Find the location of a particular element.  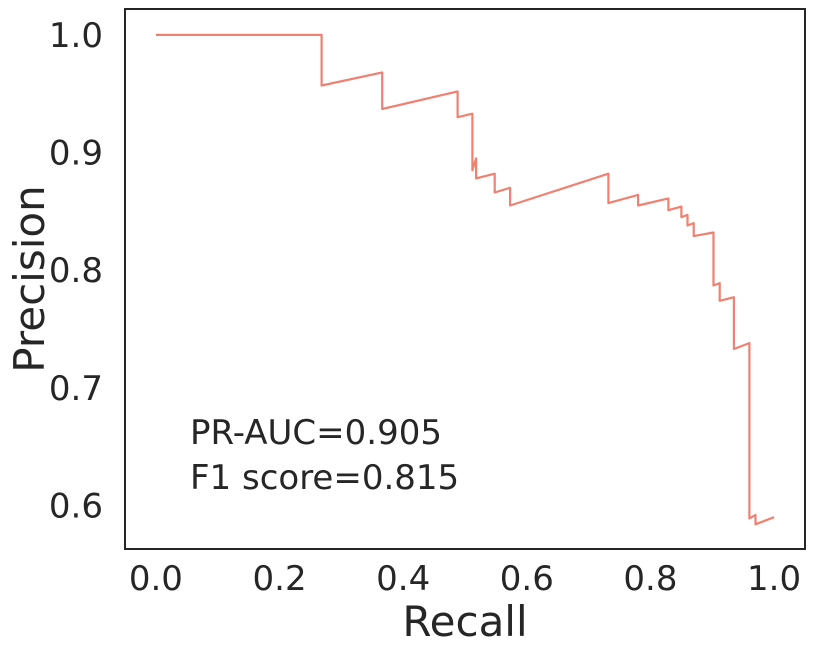

y-axis-ticks: 0.6 0.7 0.8 0.9 1.0 is located at coordinates (76, 271).